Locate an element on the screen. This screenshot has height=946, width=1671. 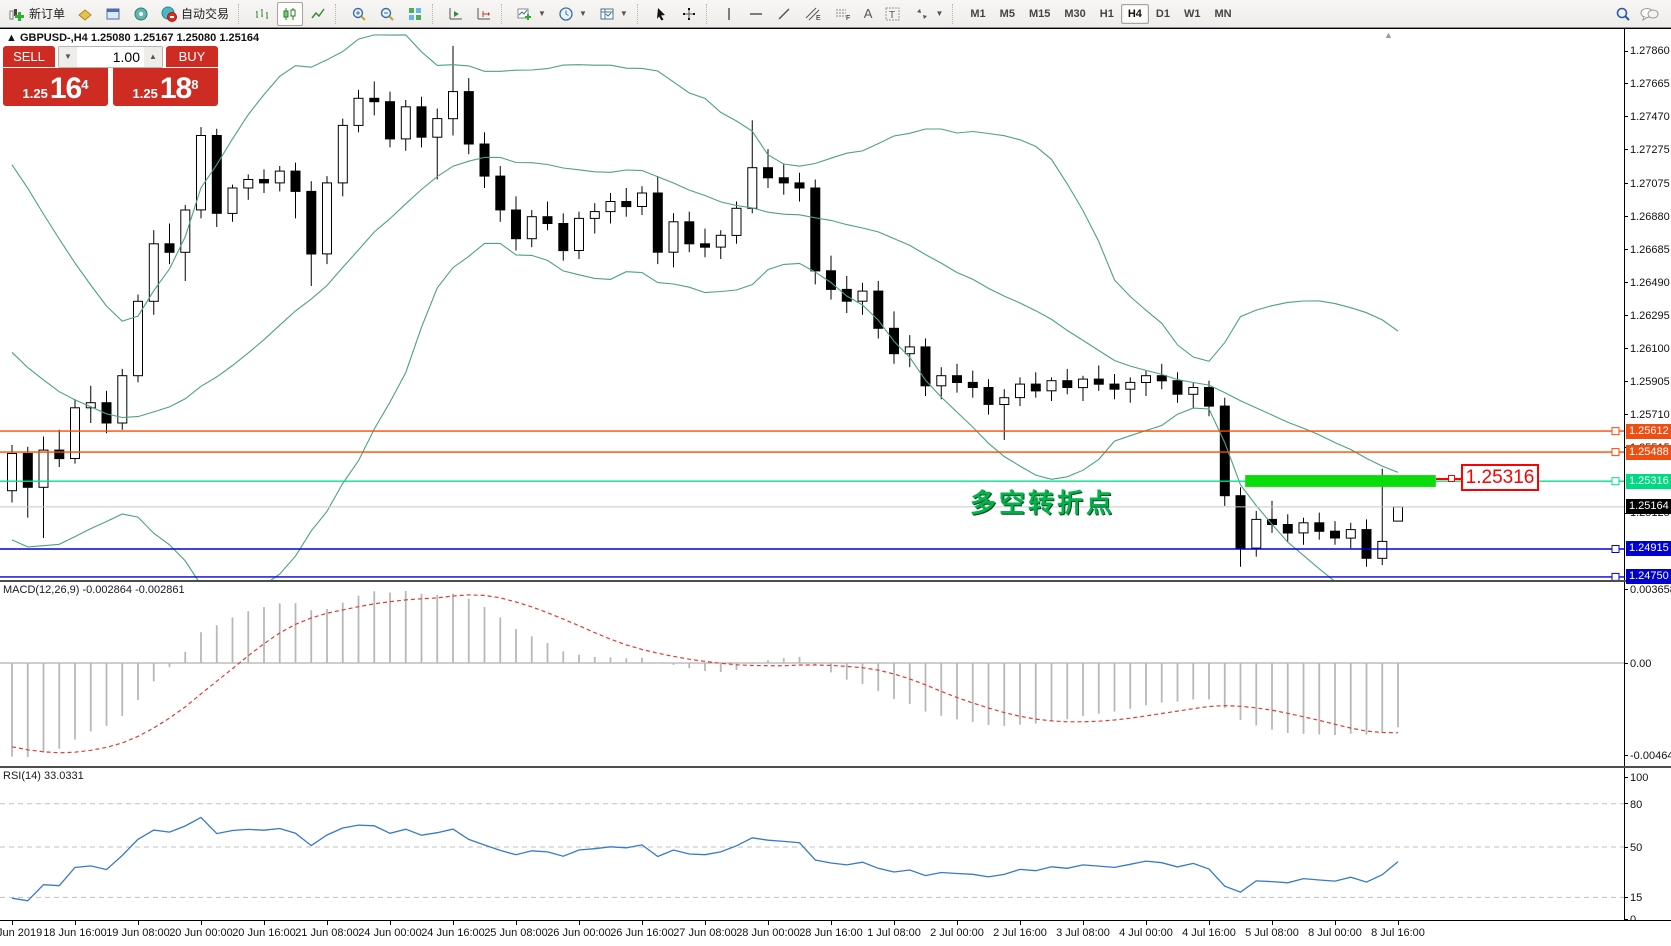
autotrading-button: 自动交易 is located at coordinates (195, 14).